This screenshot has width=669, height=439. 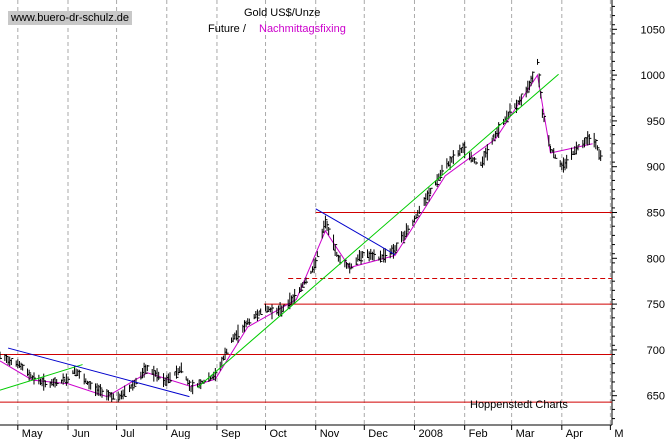 I want to click on x-tick-label: Aug, so click(x=181, y=433).